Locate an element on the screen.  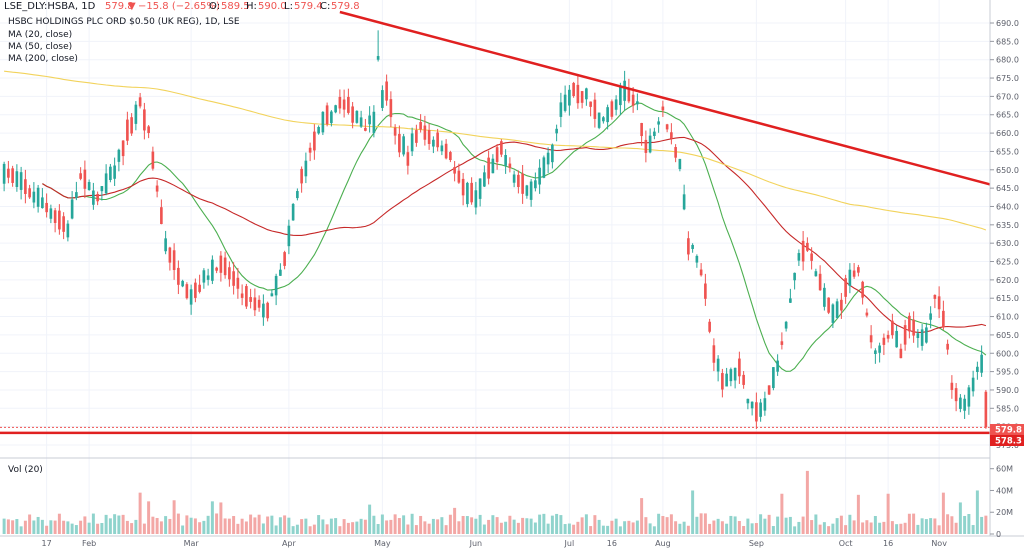
support-price-label: 578.3 is located at coordinates (1008, 442).